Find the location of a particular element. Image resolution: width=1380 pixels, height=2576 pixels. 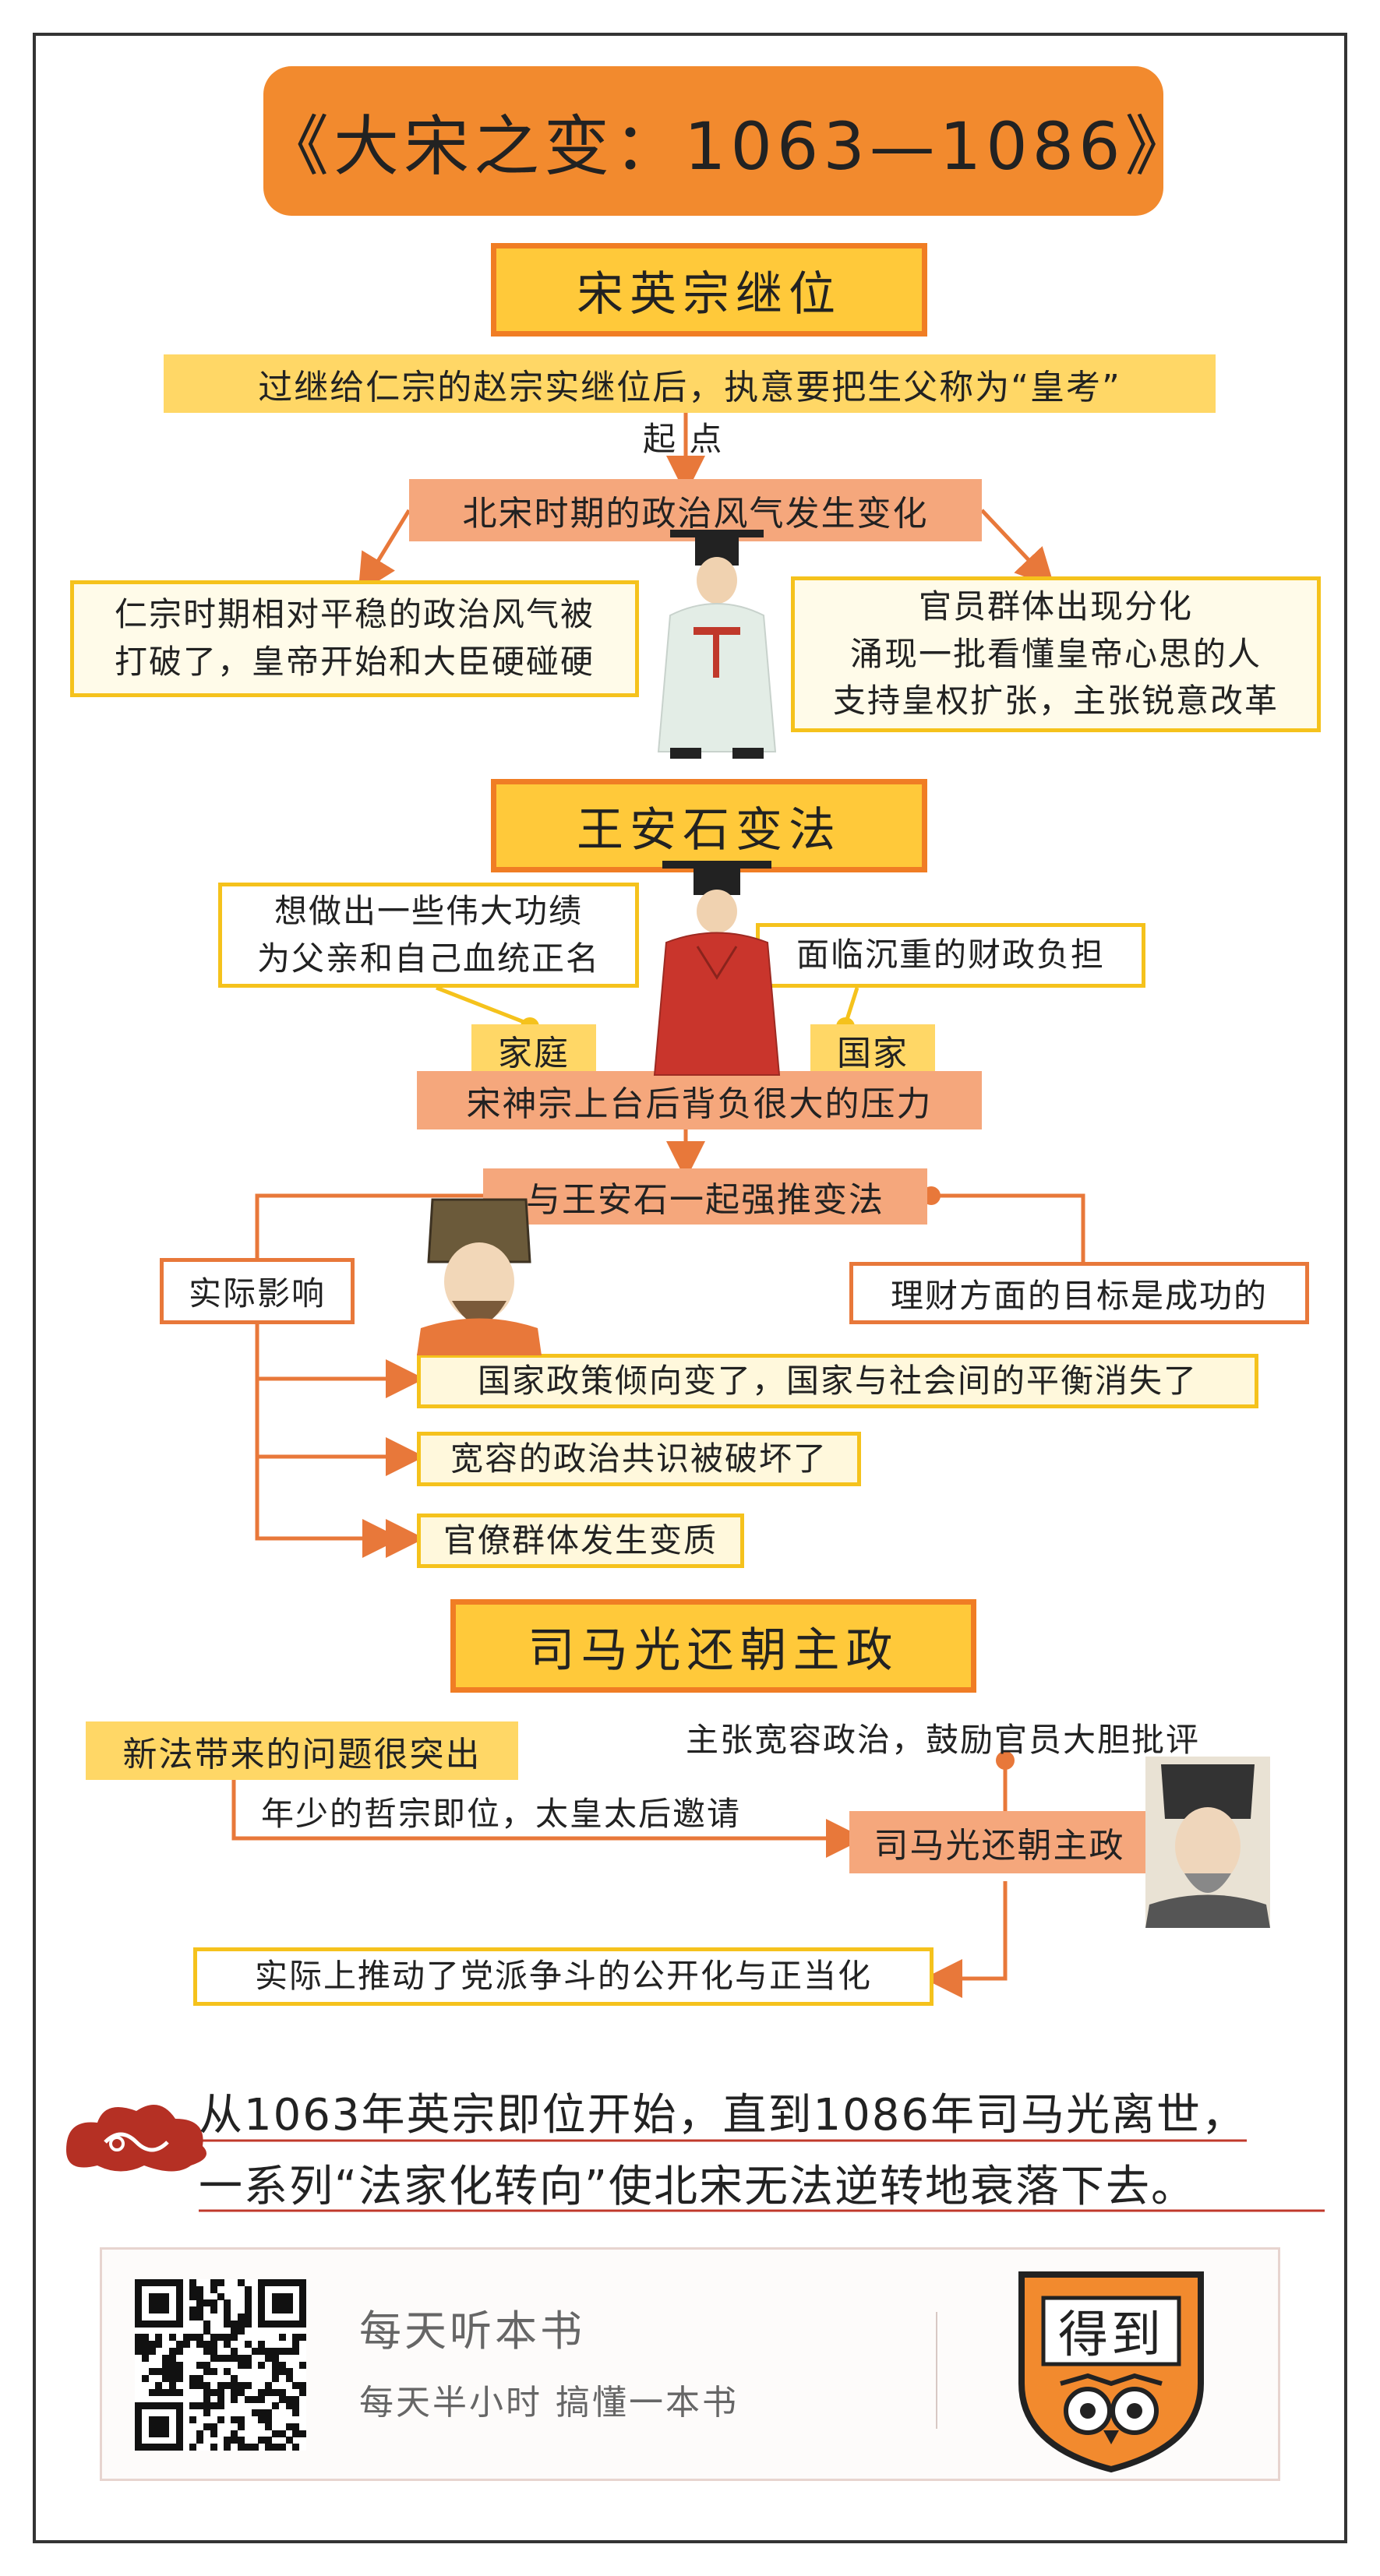

finance-success-box: 理财方面的目标是成功的 is located at coordinates (1079, 1293).